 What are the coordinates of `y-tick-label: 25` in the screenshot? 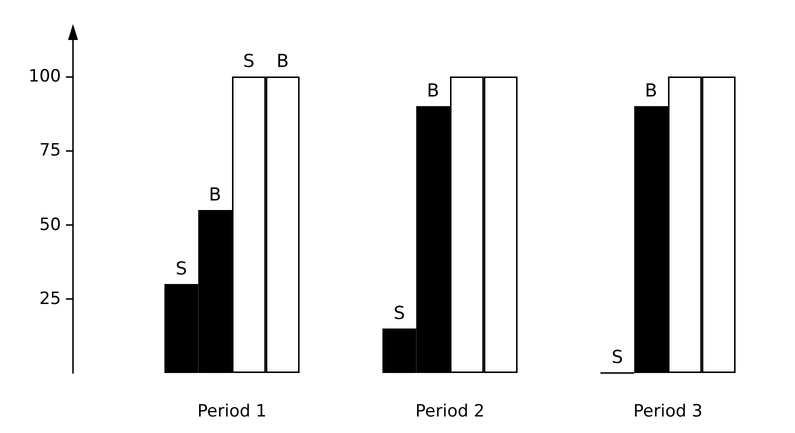 It's located at (50, 298).